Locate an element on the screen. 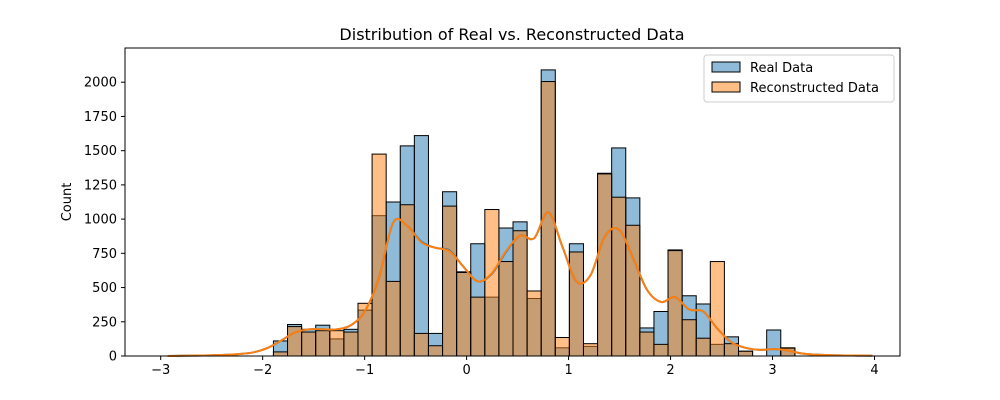 This screenshot has width=1000, height=400. y-tick-label: 250 is located at coordinates (104, 322).